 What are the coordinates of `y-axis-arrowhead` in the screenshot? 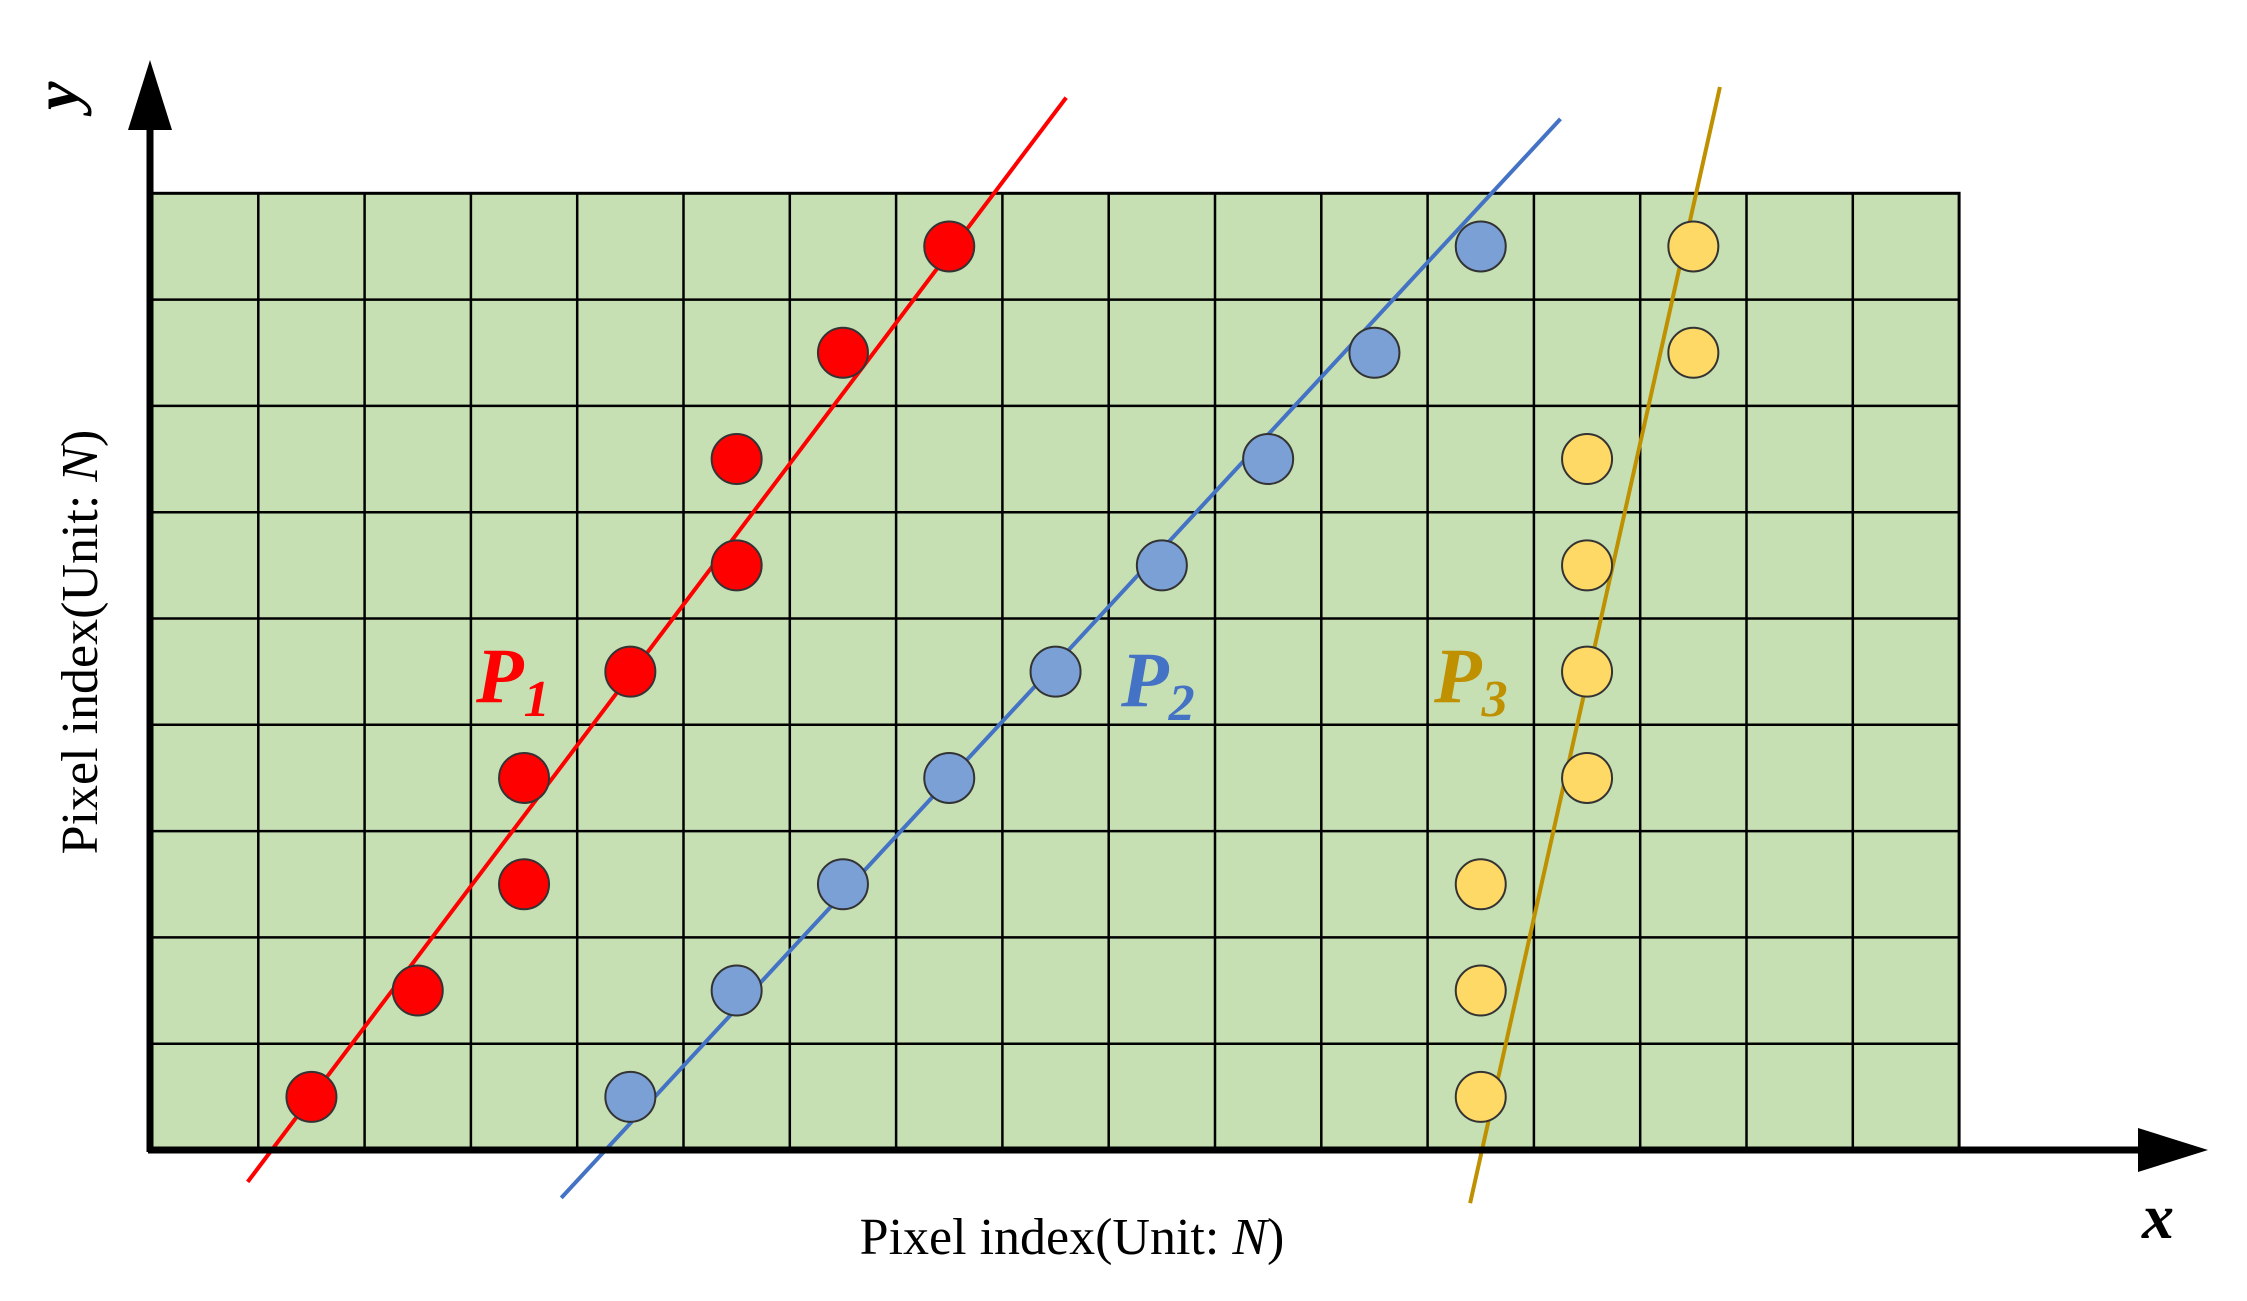 It's located at (150, 95).